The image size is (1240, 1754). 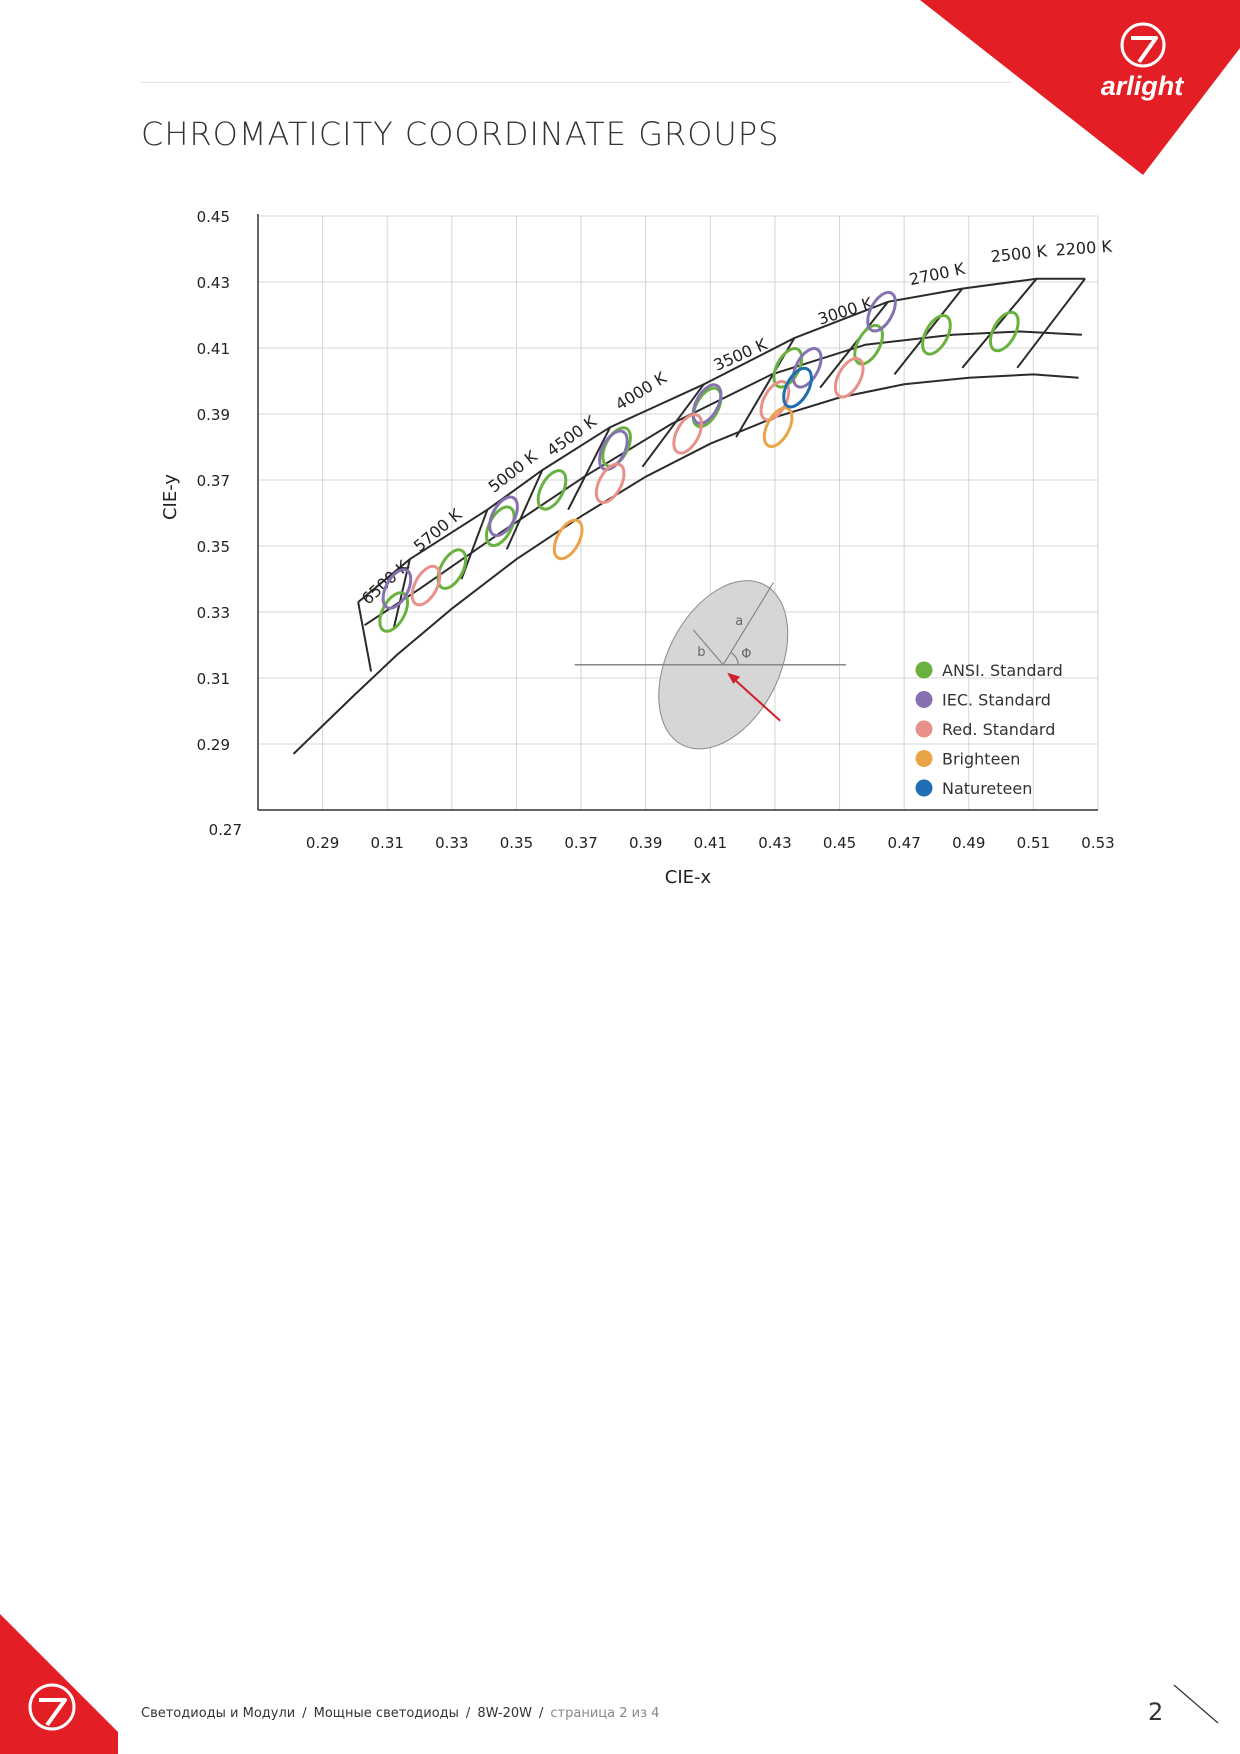 What do you see at coordinates (987, 788) in the screenshot?
I see `legend-label: Natureteen` at bounding box center [987, 788].